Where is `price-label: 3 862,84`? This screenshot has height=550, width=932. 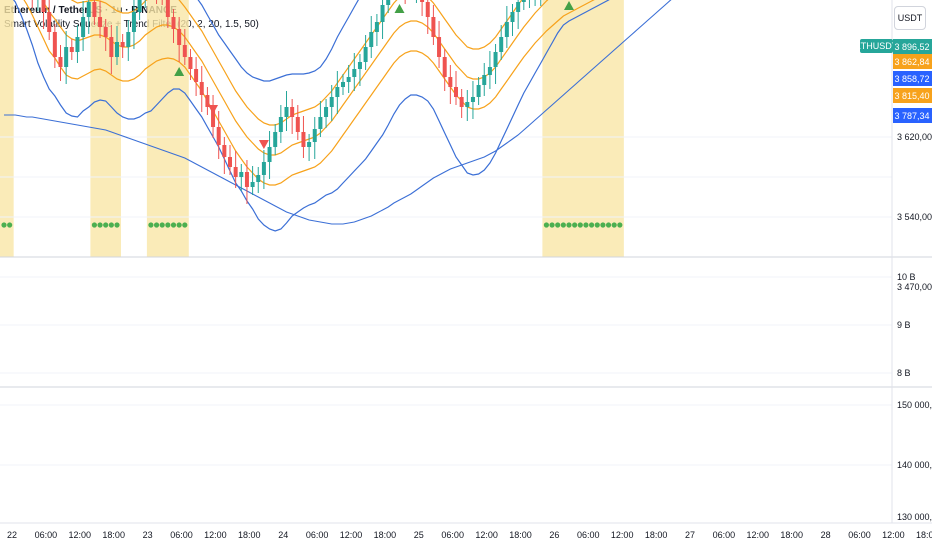
price-label: 3 862,84 is located at coordinates (912, 61).